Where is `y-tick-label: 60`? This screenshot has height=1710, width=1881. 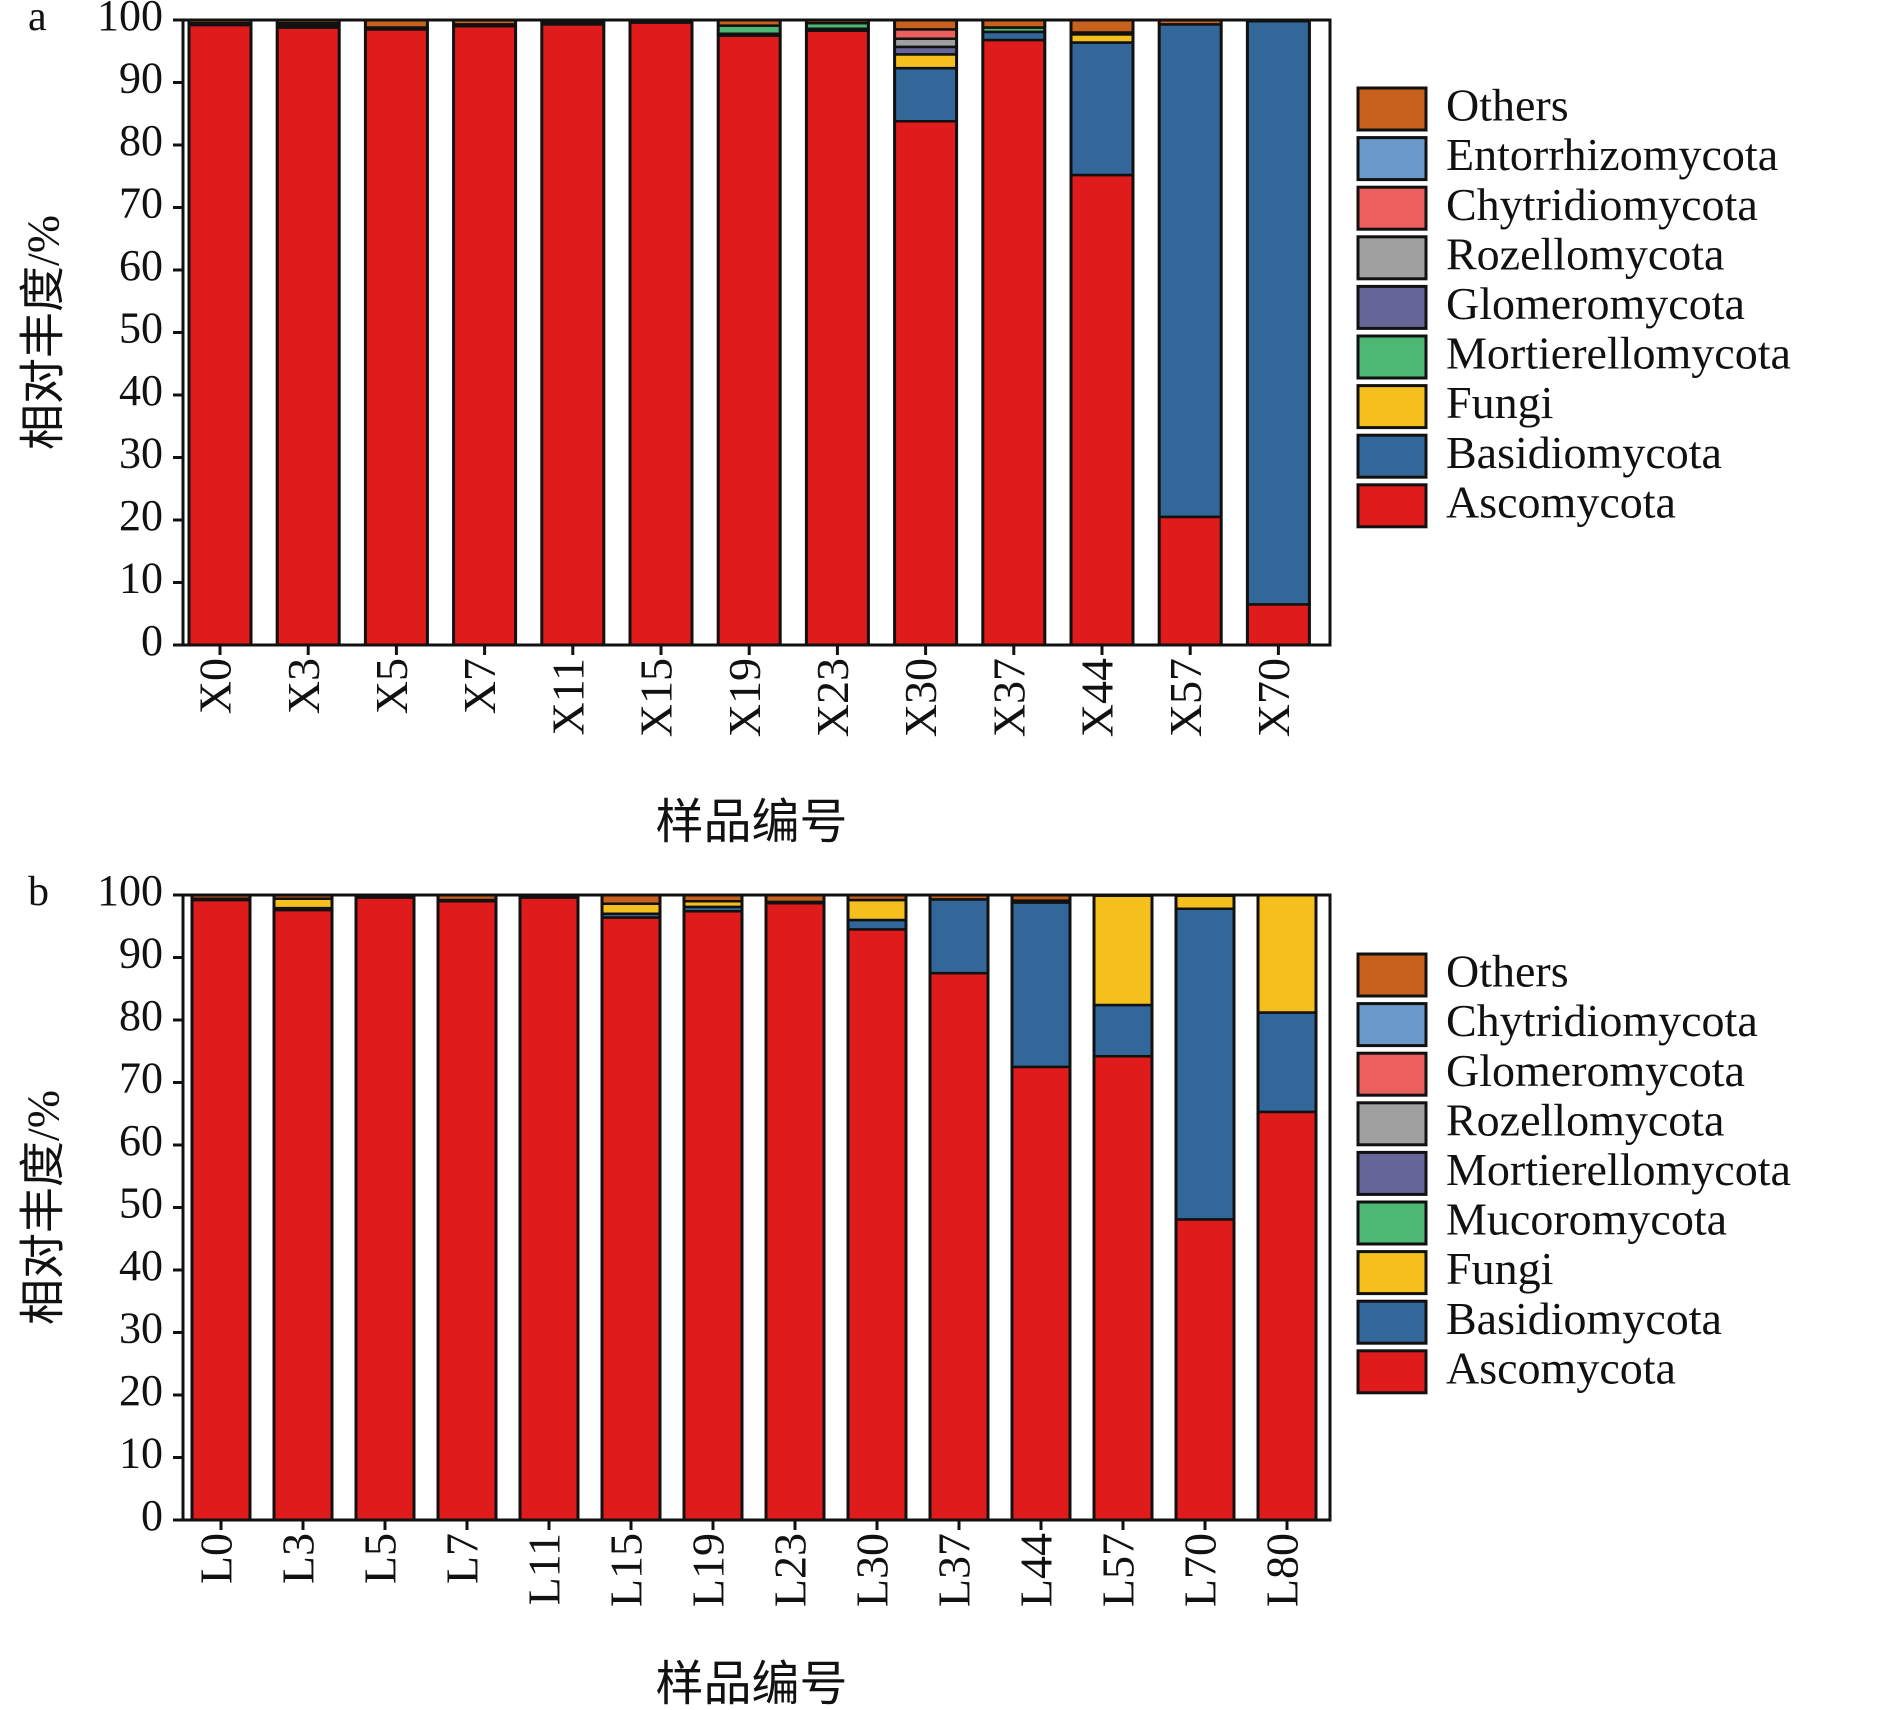 y-tick-label: 60 is located at coordinates (141, 265).